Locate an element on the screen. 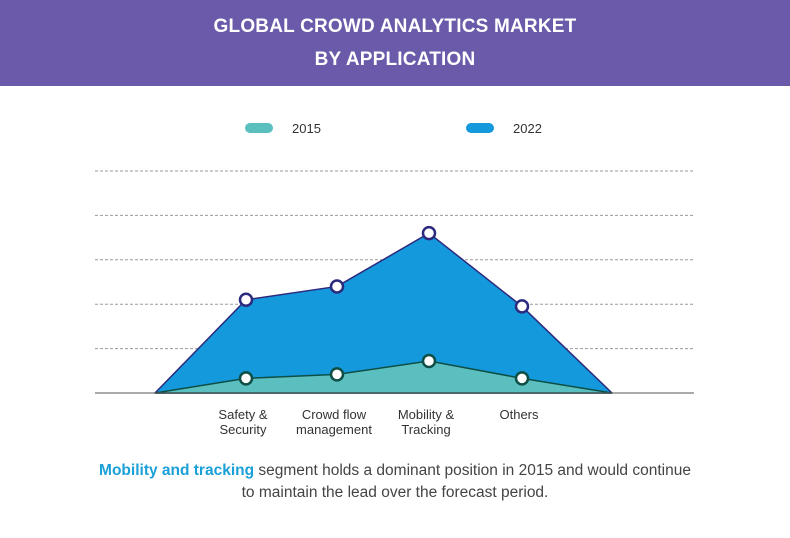 This screenshot has height=538, width=790. legend-label-2015: 2015 is located at coordinates (306, 128).